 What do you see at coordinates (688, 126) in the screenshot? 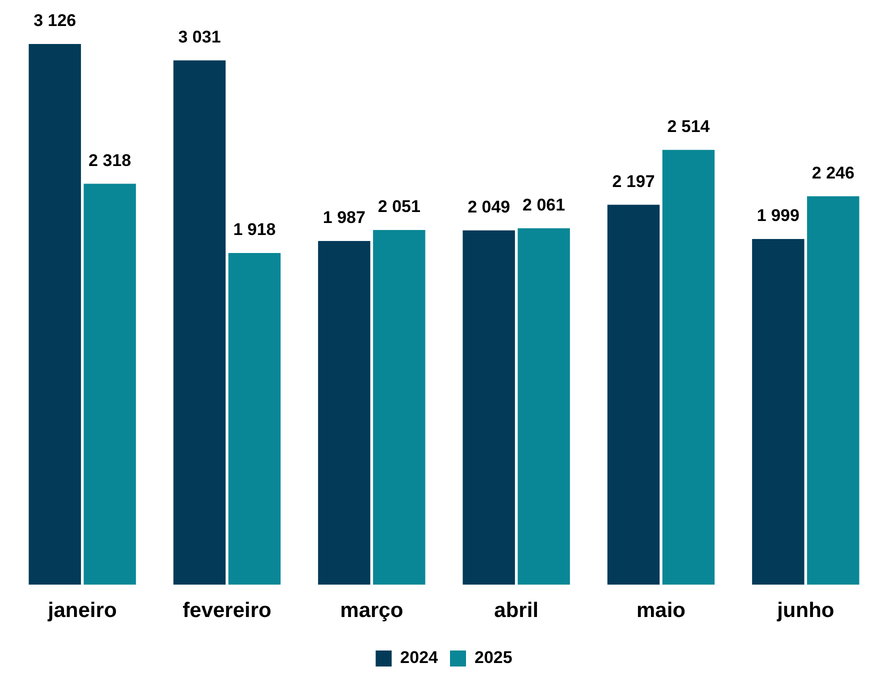
I see `data-label: 2 514` at bounding box center [688, 126].